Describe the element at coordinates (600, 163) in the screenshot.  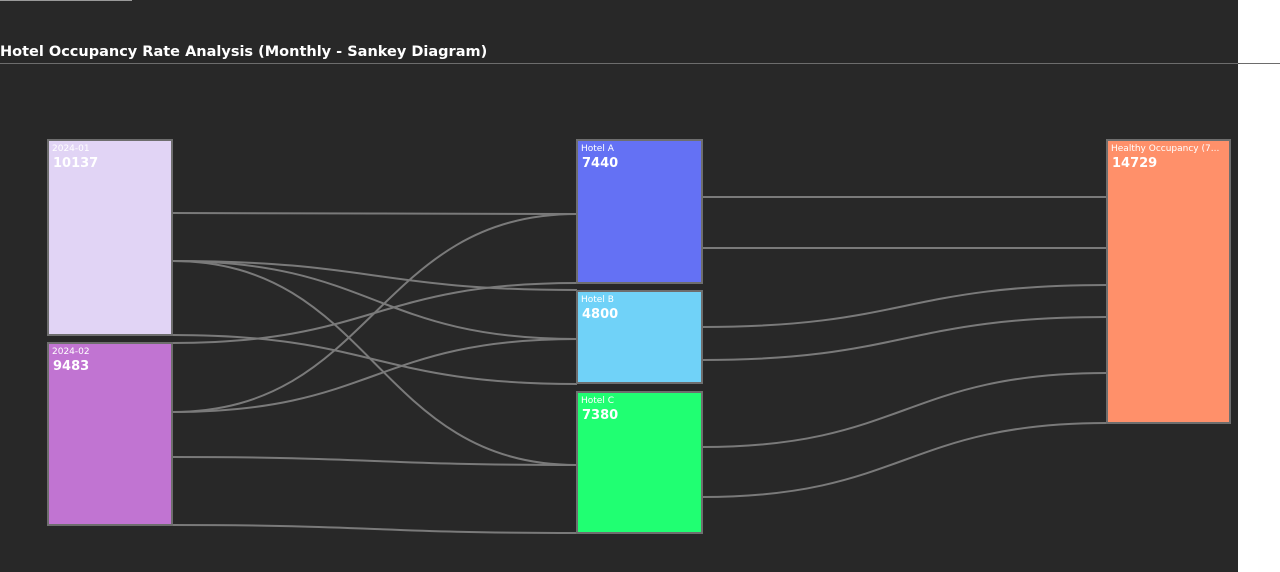
I see `node-value: 7440` at that location.